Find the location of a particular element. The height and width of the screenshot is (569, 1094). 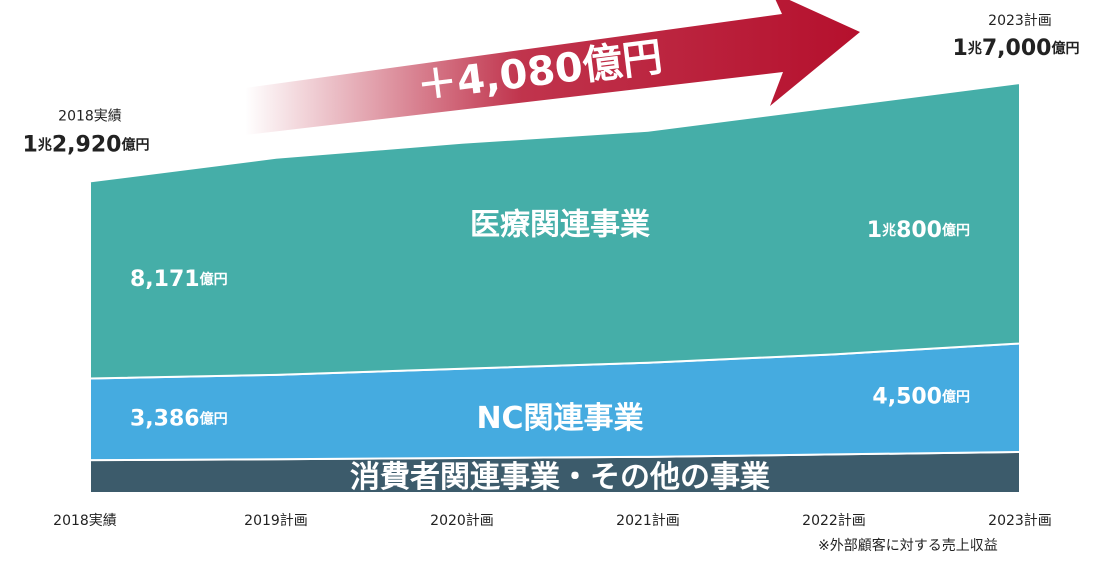

x-tick-label: 2020計画 is located at coordinates (462, 521).